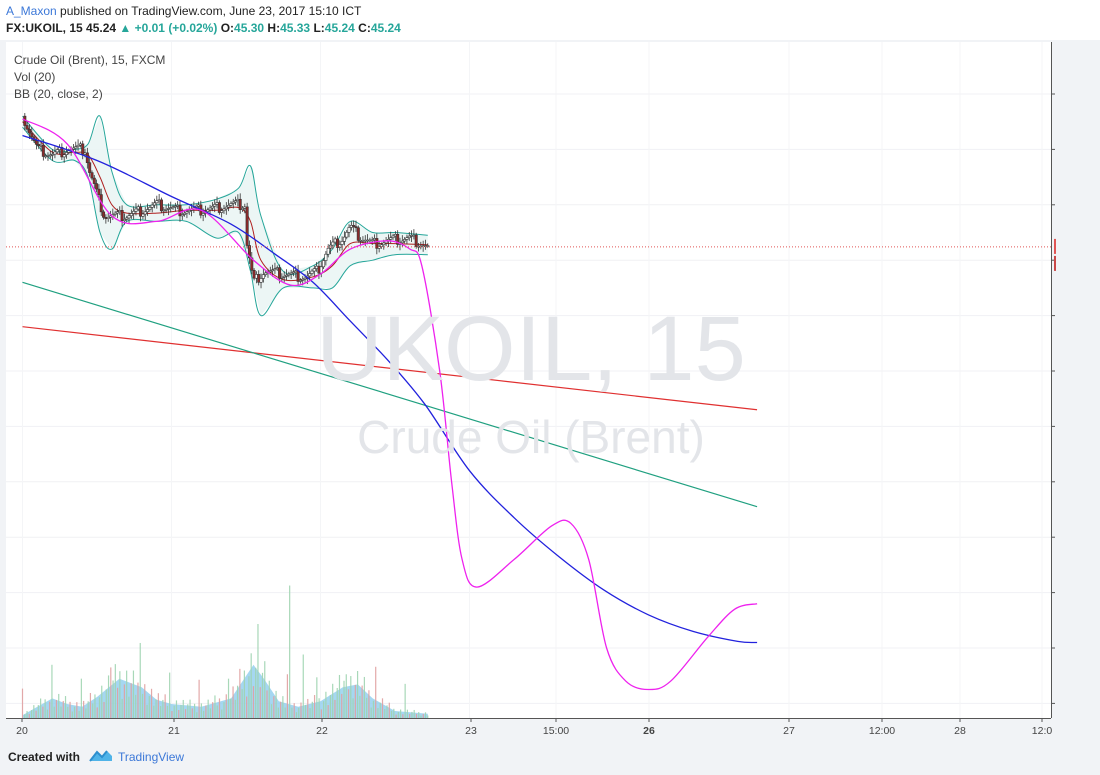 The width and height of the screenshot is (1100, 775). I want to click on tradingview-logo-icon, so click(101, 758).